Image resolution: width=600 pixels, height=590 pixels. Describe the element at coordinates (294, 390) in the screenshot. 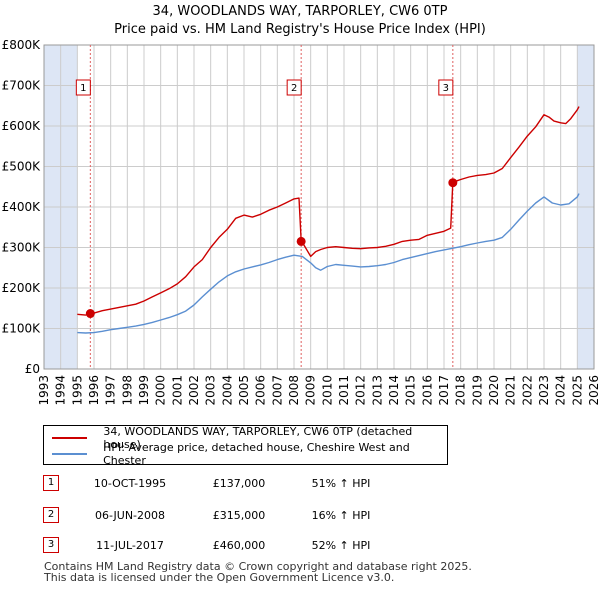

I see `x-tick-label: 2008` at that location.